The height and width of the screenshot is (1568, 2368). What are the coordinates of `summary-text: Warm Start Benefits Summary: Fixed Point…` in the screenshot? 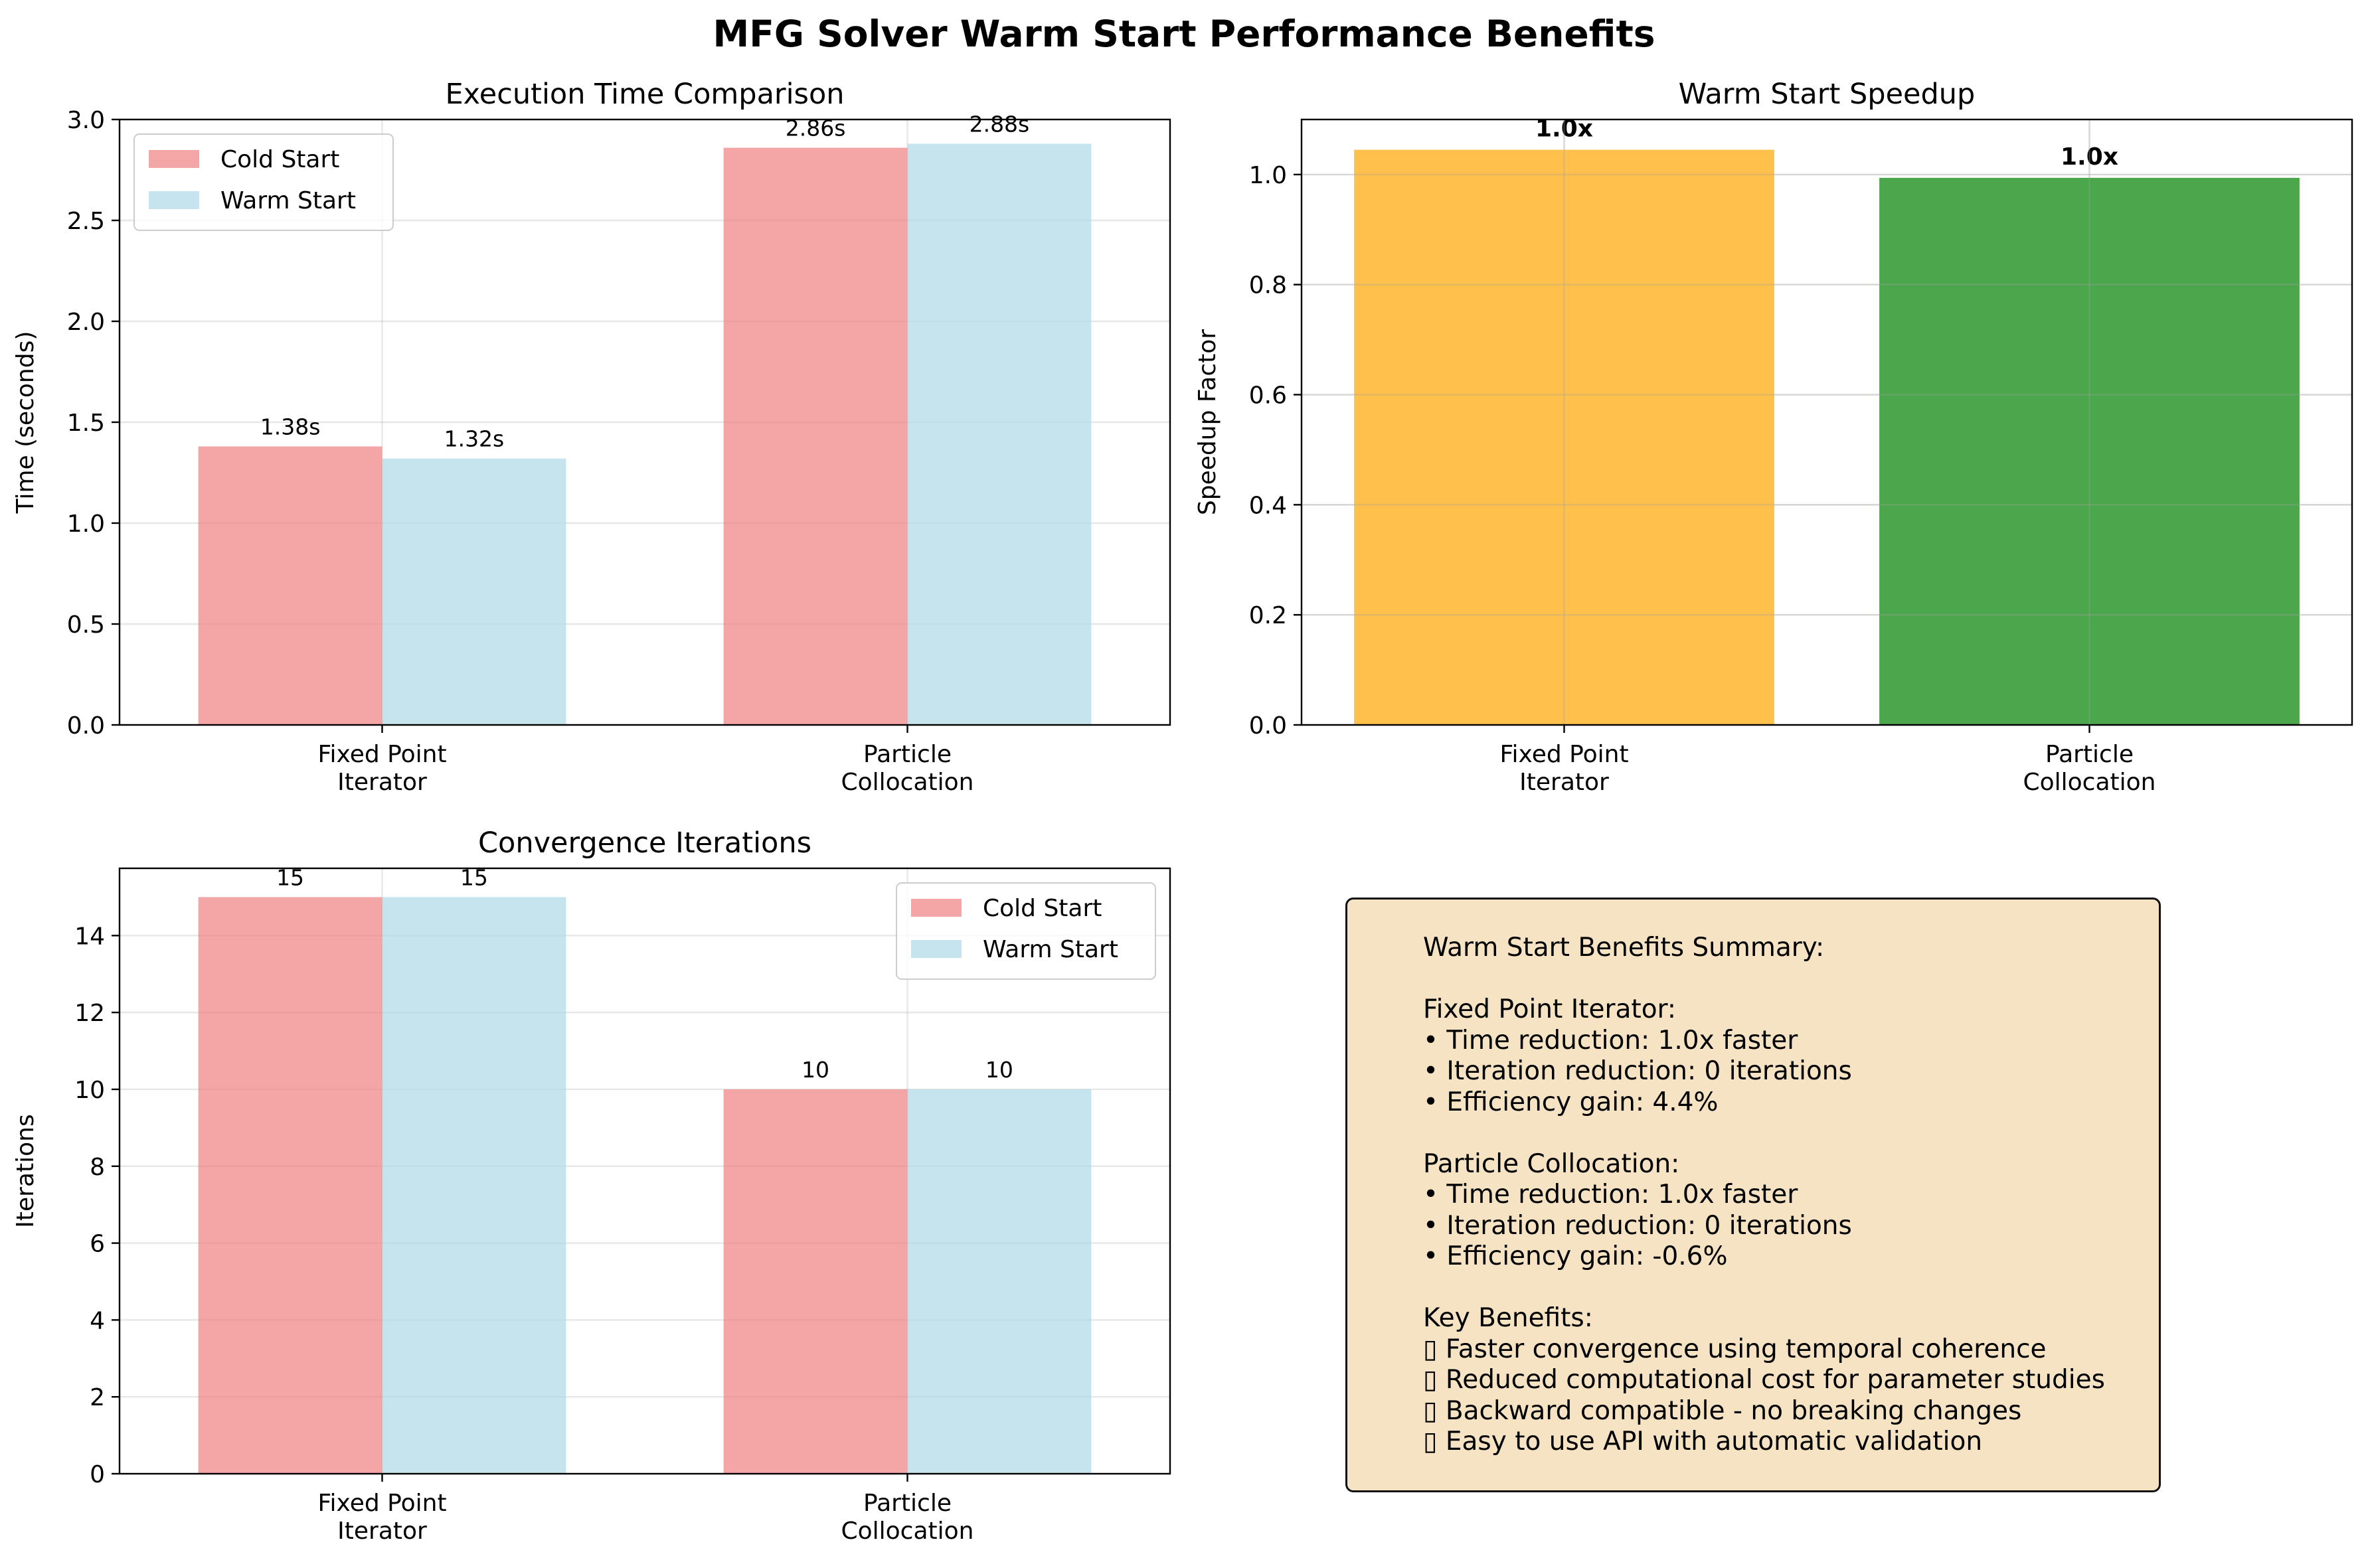 It's located at (1764, 1194).